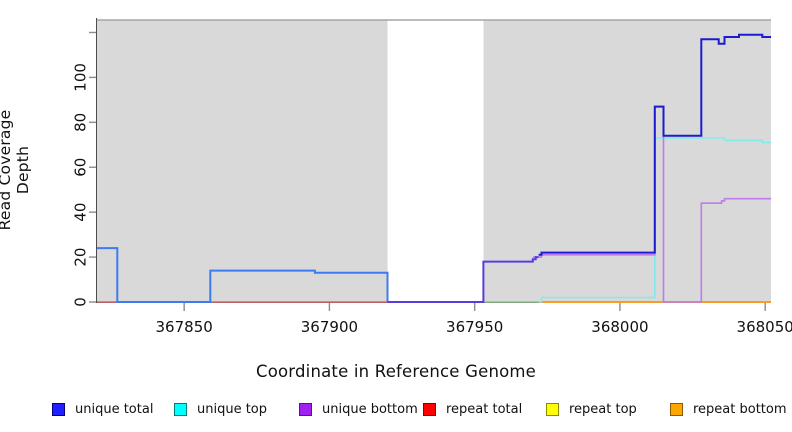 This screenshot has height=432, width=792. I want to click on legend-label: repeat bottom, so click(740, 409).